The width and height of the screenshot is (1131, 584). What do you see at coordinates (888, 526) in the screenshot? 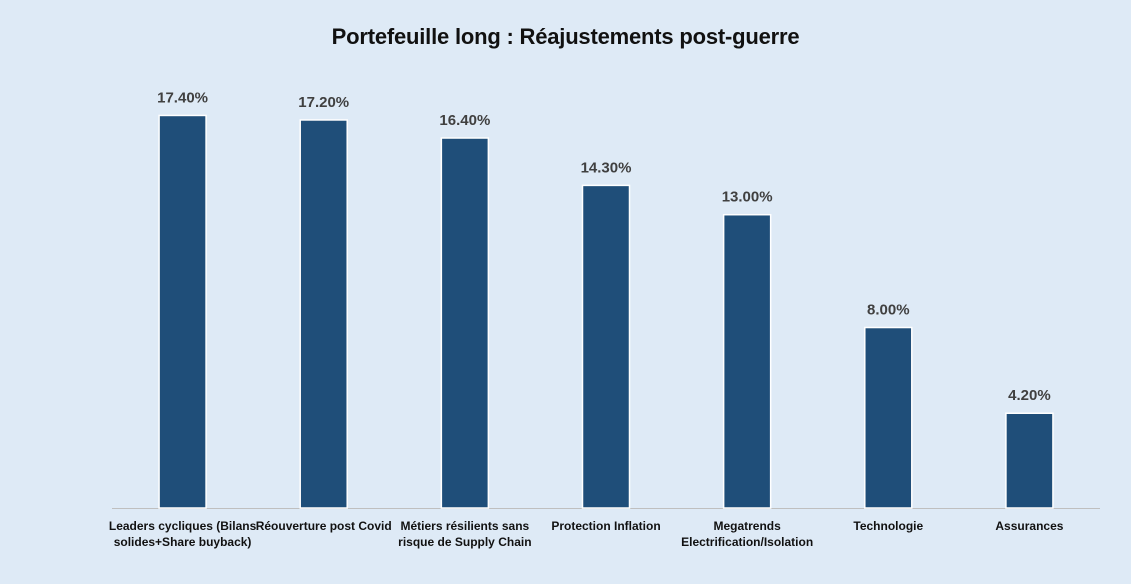
I see `category-label-5: Technologie` at bounding box center [888, 526].